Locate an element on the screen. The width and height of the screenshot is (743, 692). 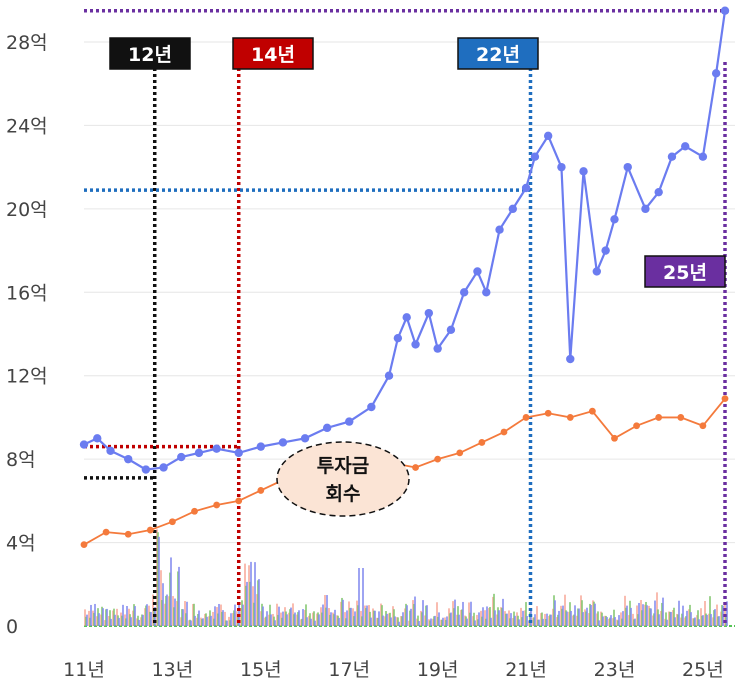
annotation-ellipse is located at coordinates (343, 479).